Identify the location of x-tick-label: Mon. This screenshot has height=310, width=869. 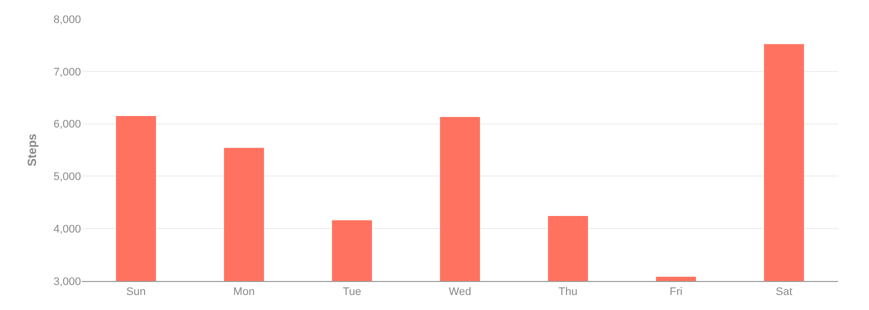
(244, 292).